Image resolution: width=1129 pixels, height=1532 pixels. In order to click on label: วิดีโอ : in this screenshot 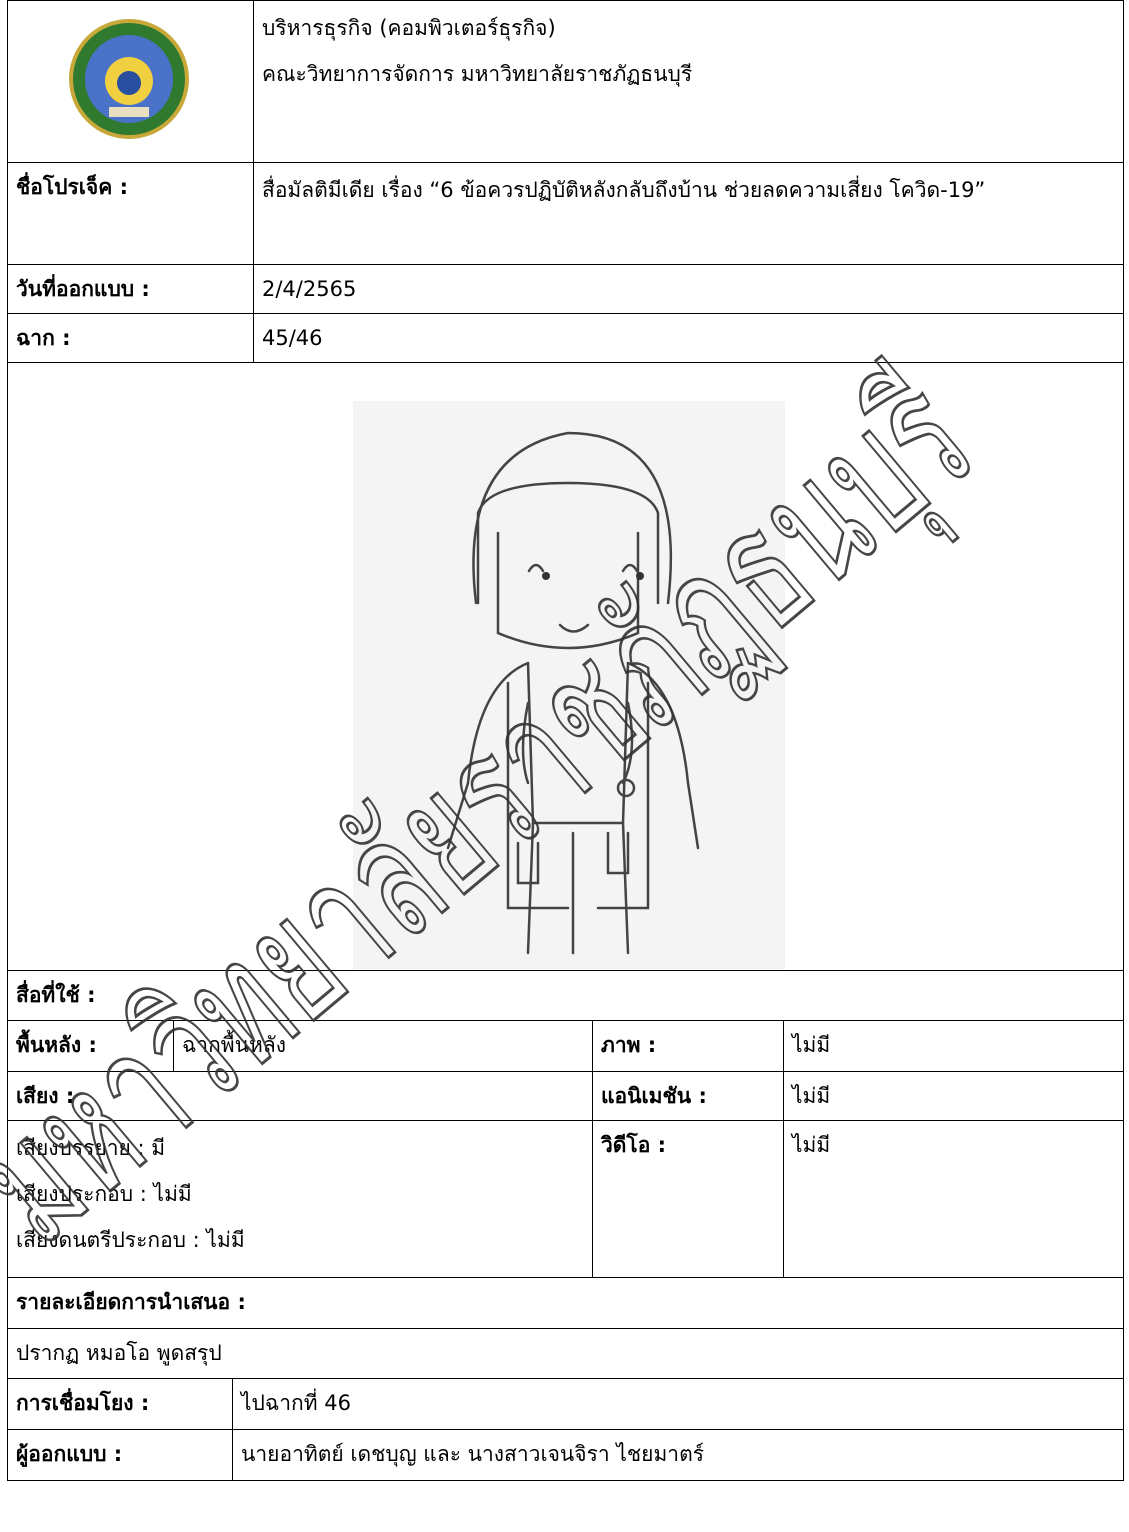, I will do `click(687, 1198)`.